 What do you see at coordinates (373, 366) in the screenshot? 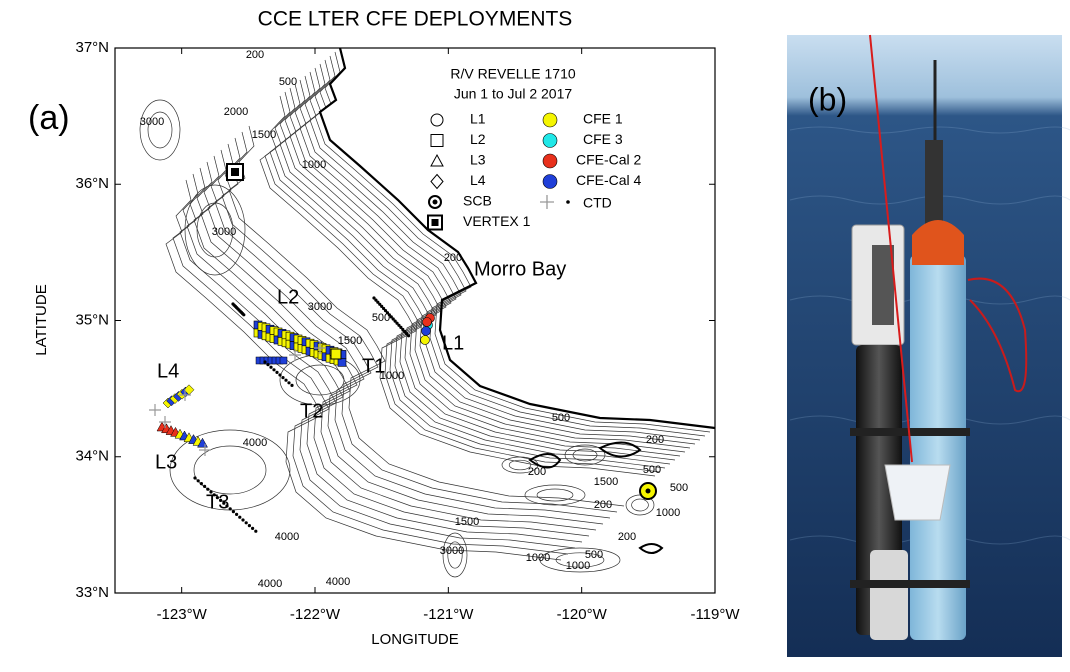
I see `place-label: T1` at bounding box center [373, 366].